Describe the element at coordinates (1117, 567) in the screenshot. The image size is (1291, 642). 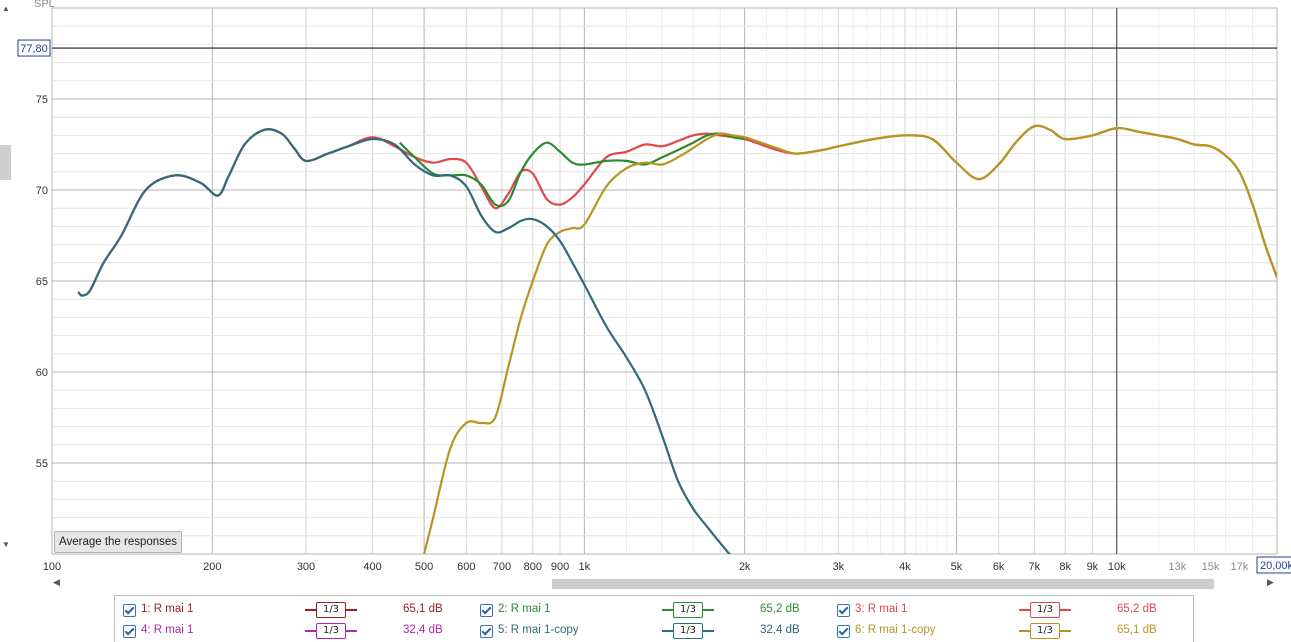
I see `x-tick-label: 10k` at that location.